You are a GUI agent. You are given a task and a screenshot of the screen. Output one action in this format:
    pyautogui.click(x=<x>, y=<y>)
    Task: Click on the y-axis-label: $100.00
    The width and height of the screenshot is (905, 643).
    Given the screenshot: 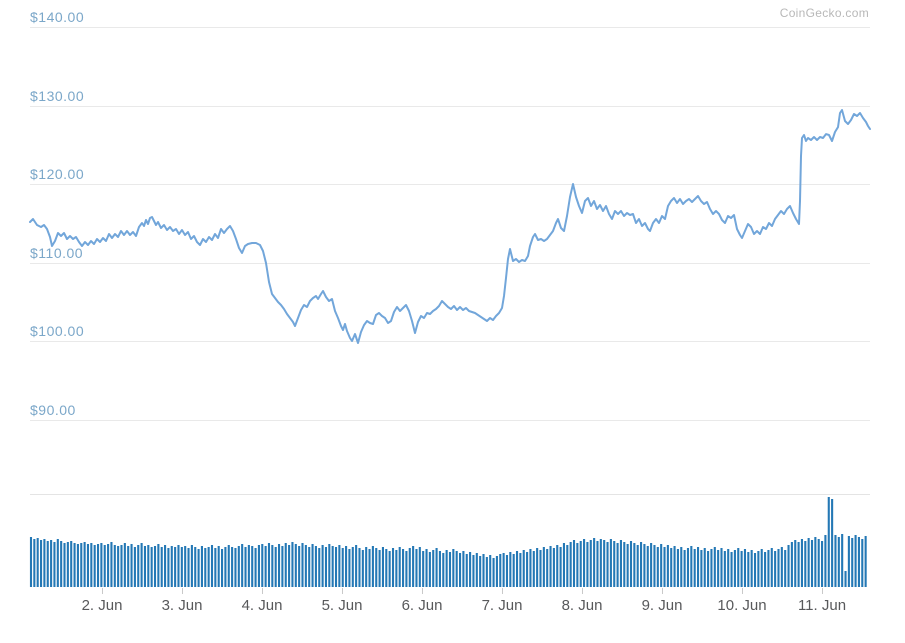 What is the action you would take?
    pyautogui.click(x=57, y=331)
    